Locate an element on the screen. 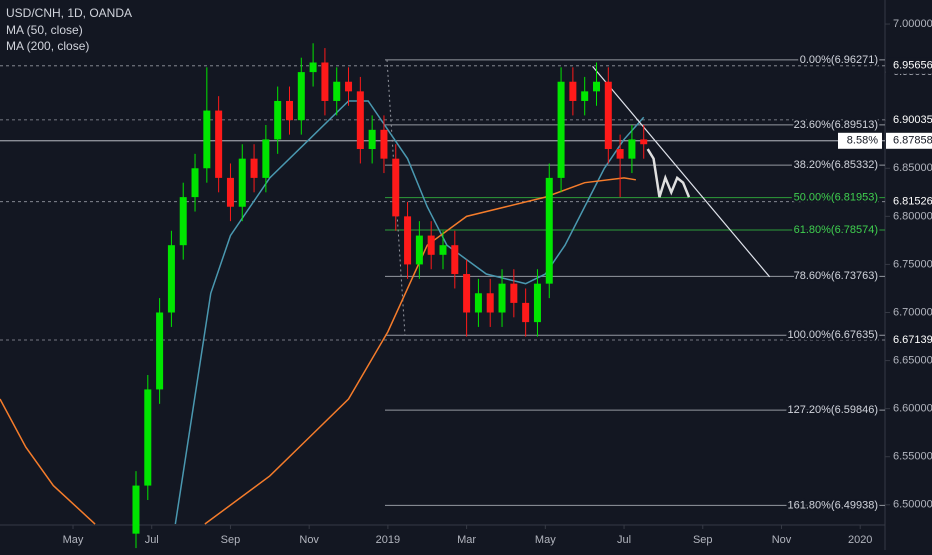 The height and width of the screenshot is (555, 932). price-tag: 6.90035 is located at coordinates (912, 120).